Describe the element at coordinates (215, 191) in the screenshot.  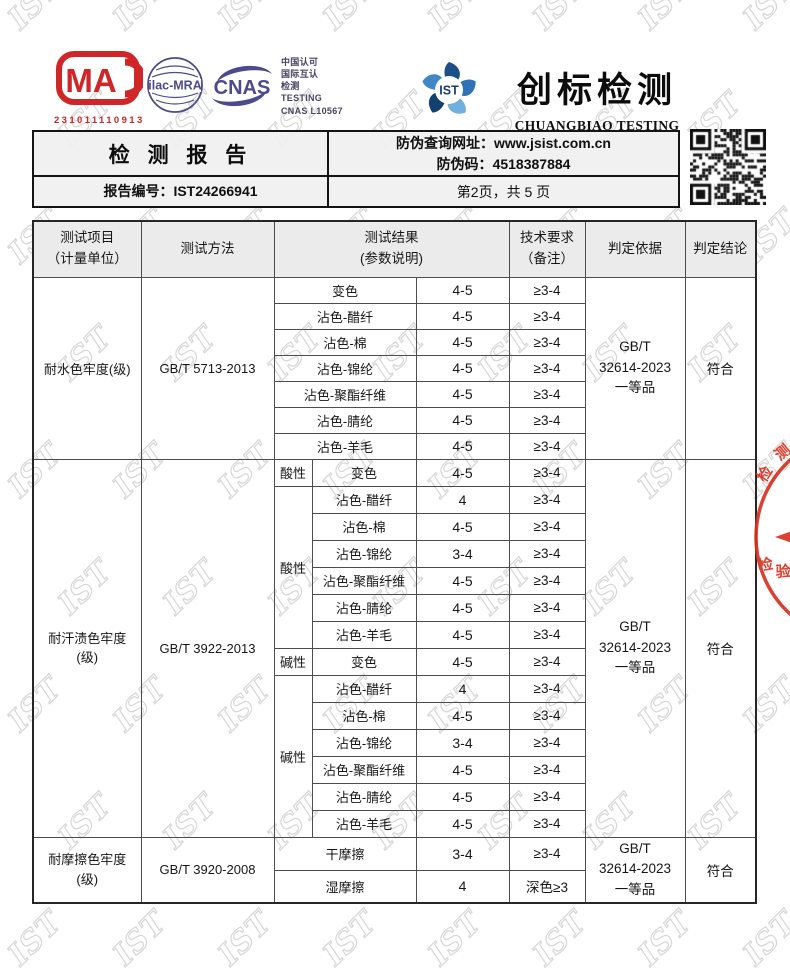
I see `report-no: IST24266941` at that location.